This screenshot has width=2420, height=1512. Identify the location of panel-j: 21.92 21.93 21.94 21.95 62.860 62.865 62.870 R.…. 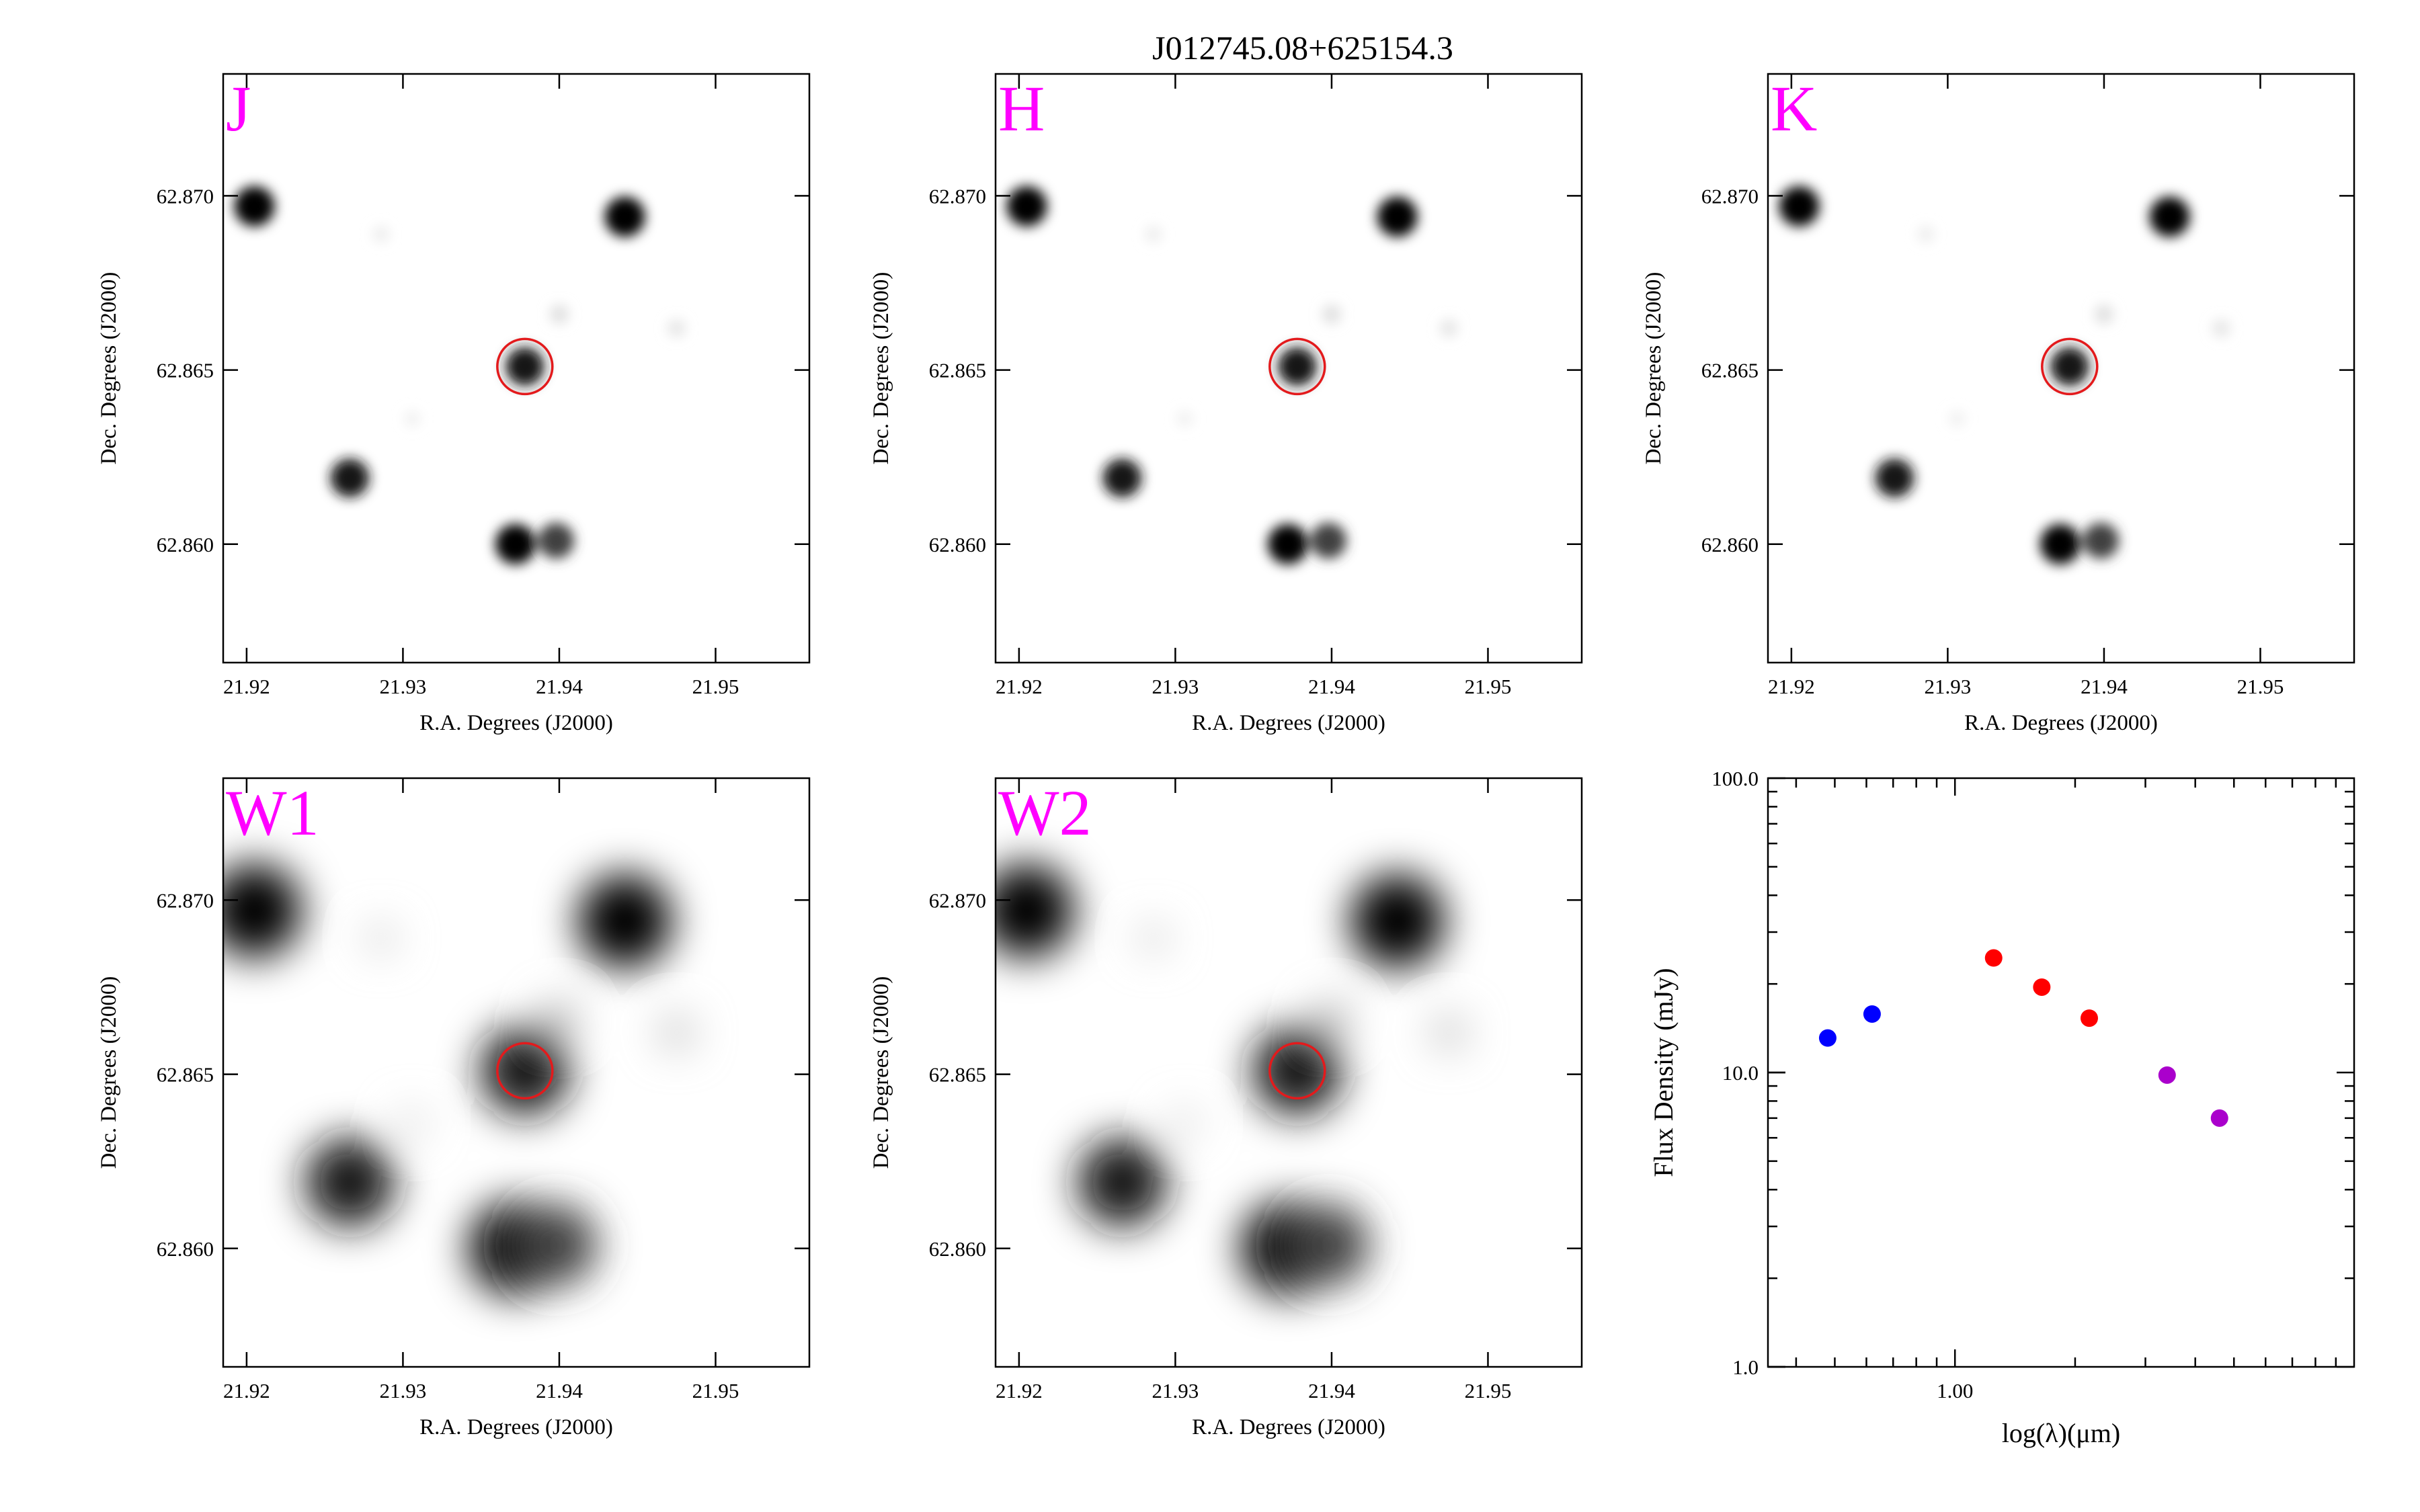
(454, 404).